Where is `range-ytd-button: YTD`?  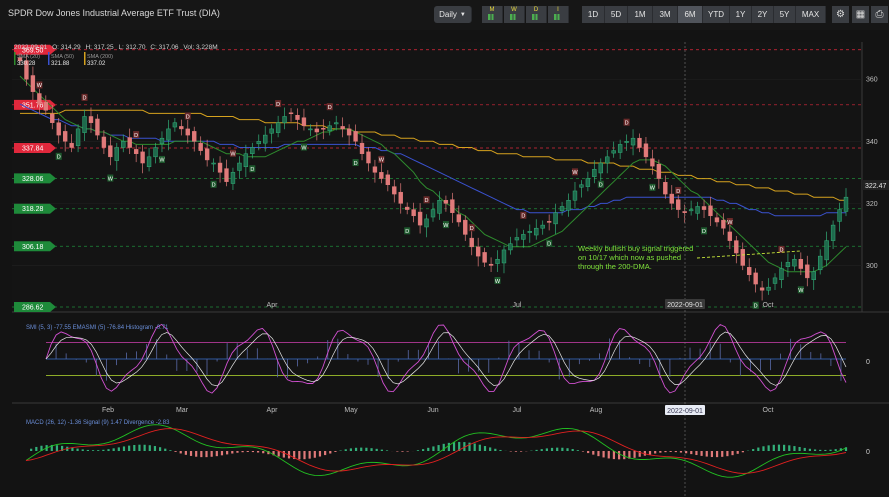
range-ytd-button: YTD is located at coordinates (716, 14).